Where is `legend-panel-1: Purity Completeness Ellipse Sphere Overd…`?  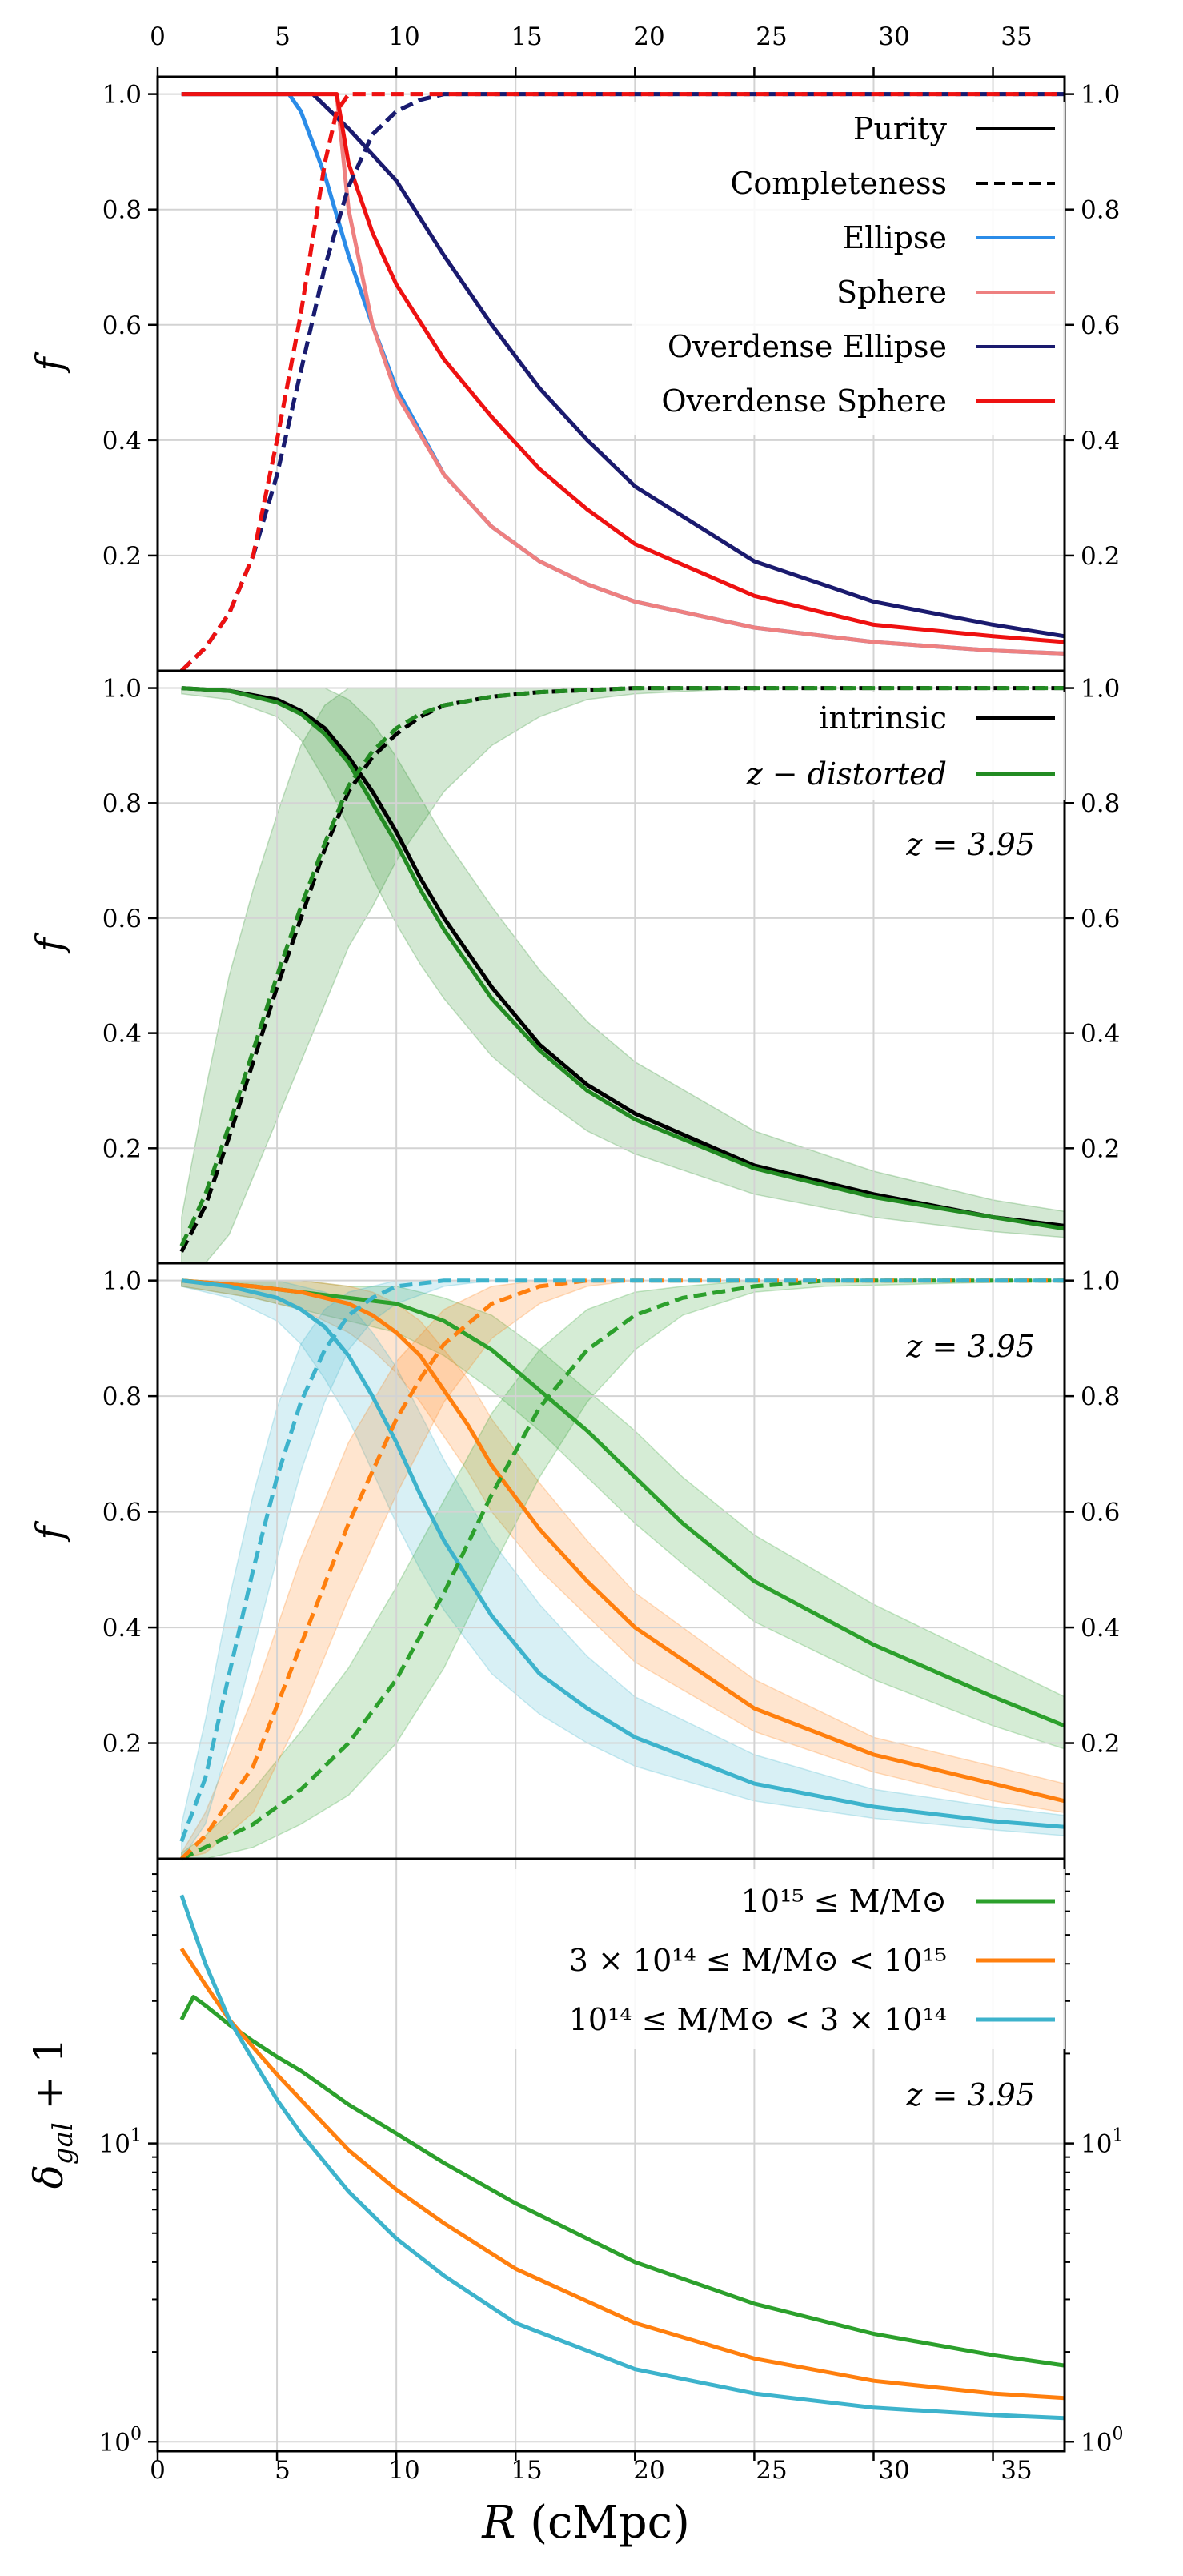 legend-panel-1: Purity Completeness Ellipse Sphere Overd… is located at coordinates (849, 268).